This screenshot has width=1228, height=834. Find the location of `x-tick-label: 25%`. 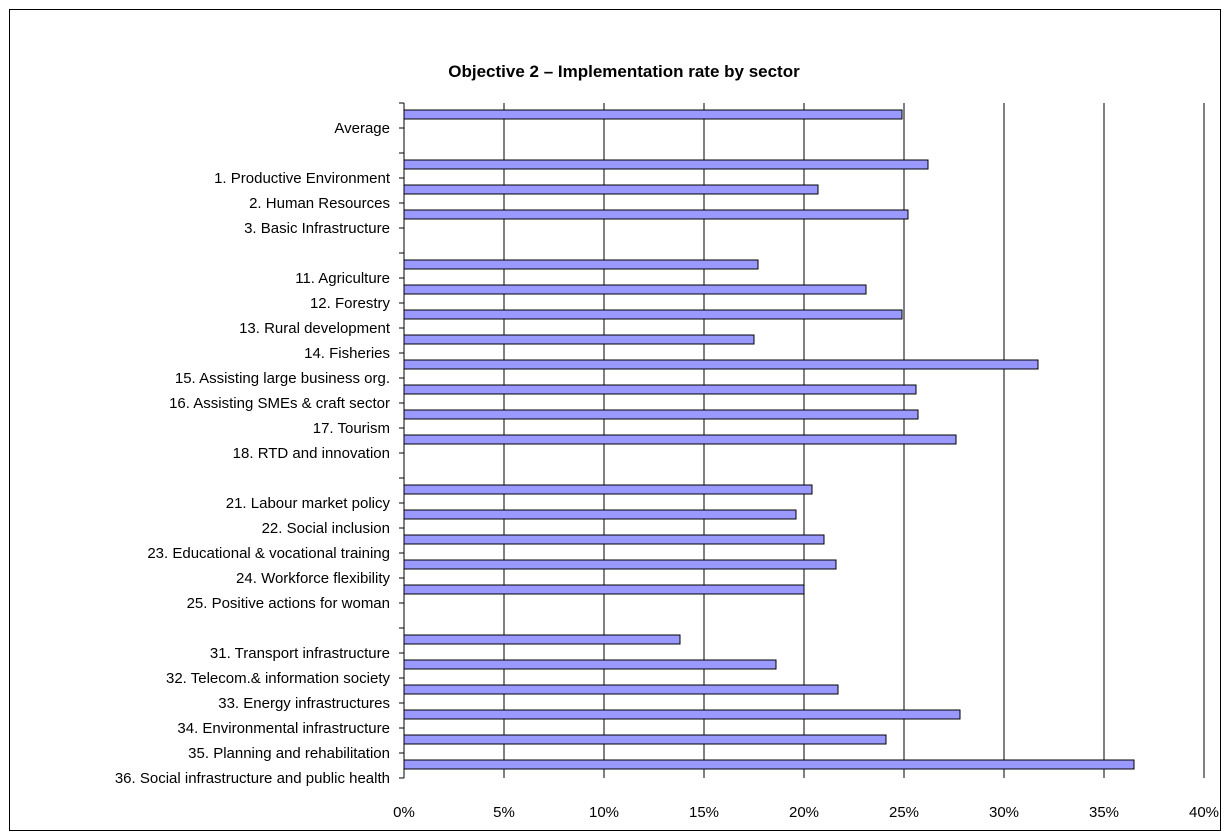

x-tick-label: 25% is located at coordinates (904, 812).